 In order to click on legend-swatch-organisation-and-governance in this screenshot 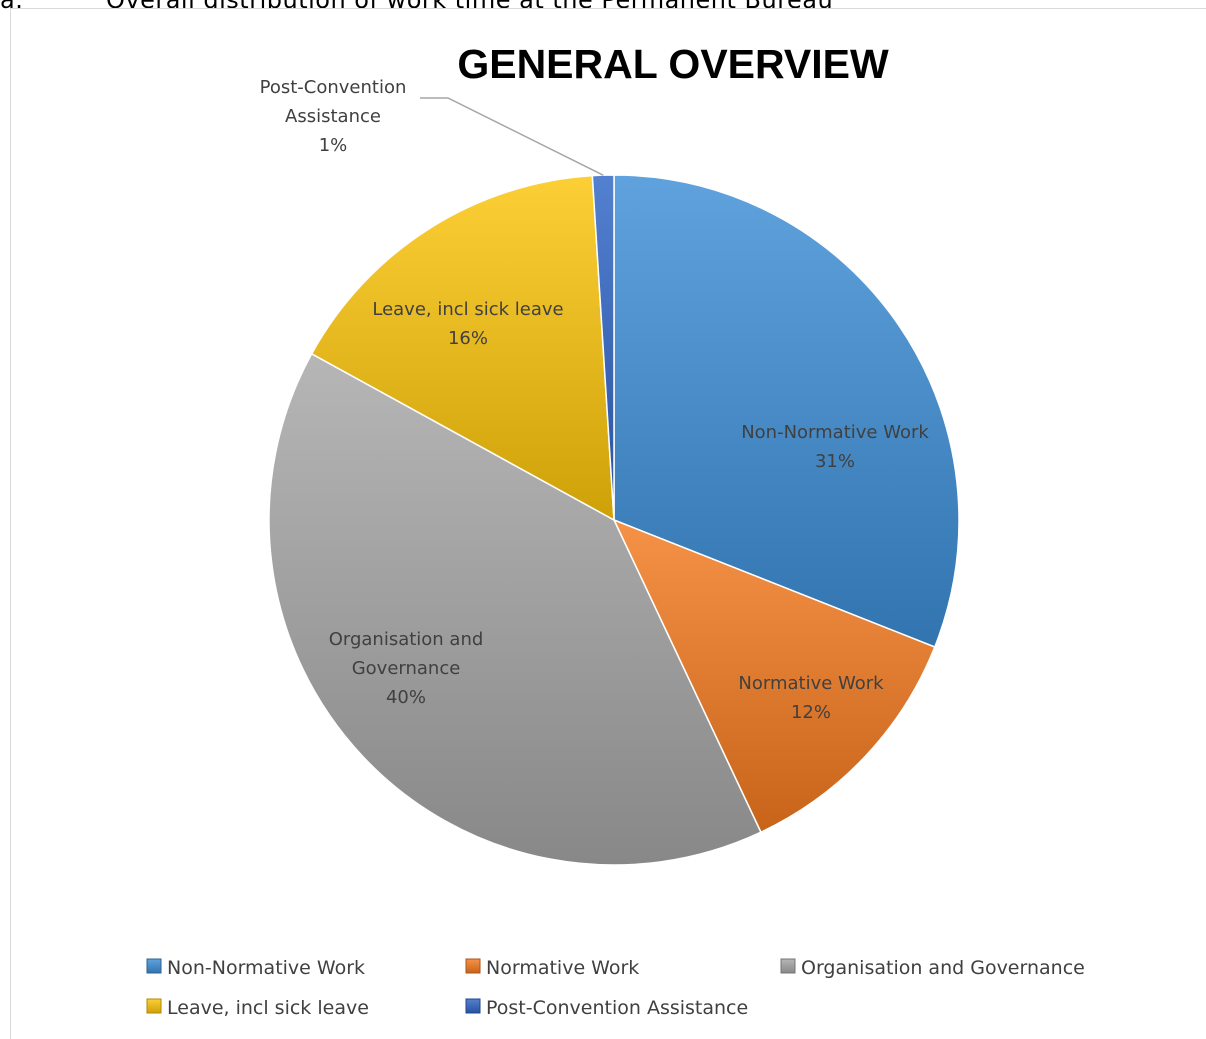, I will do `click(788, 966)`.